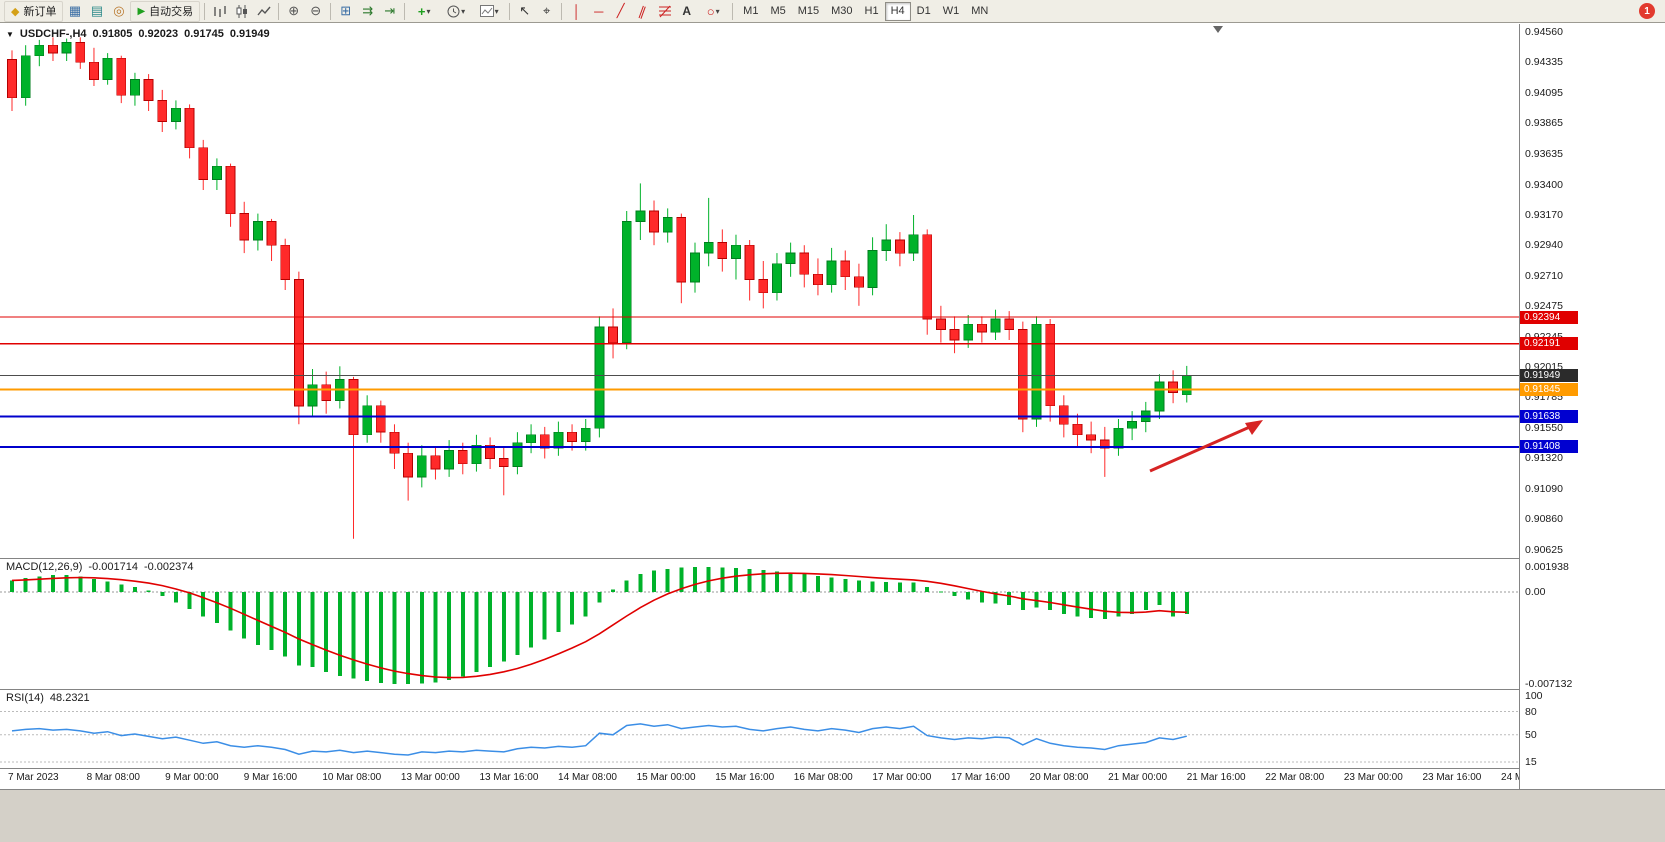 This screenshot has width=1665, height=842. I want to click on auto-scroll-icon: ⇉, so click(368, 10).